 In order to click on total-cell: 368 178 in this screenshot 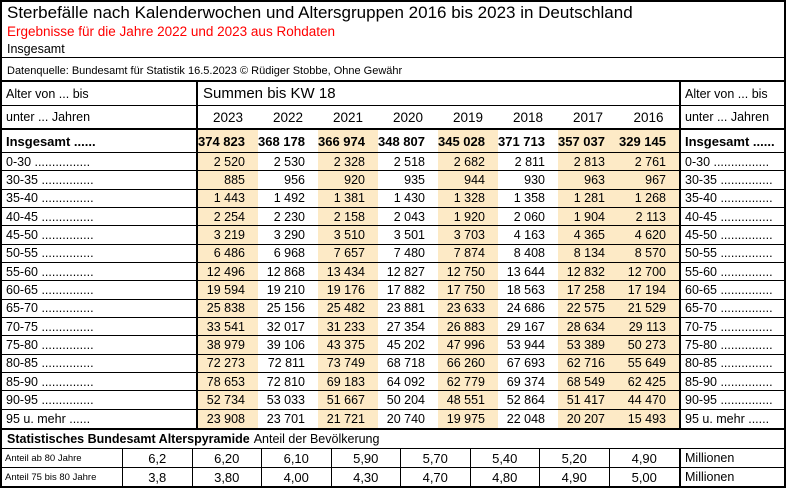, I will do `click(288, 141)`.